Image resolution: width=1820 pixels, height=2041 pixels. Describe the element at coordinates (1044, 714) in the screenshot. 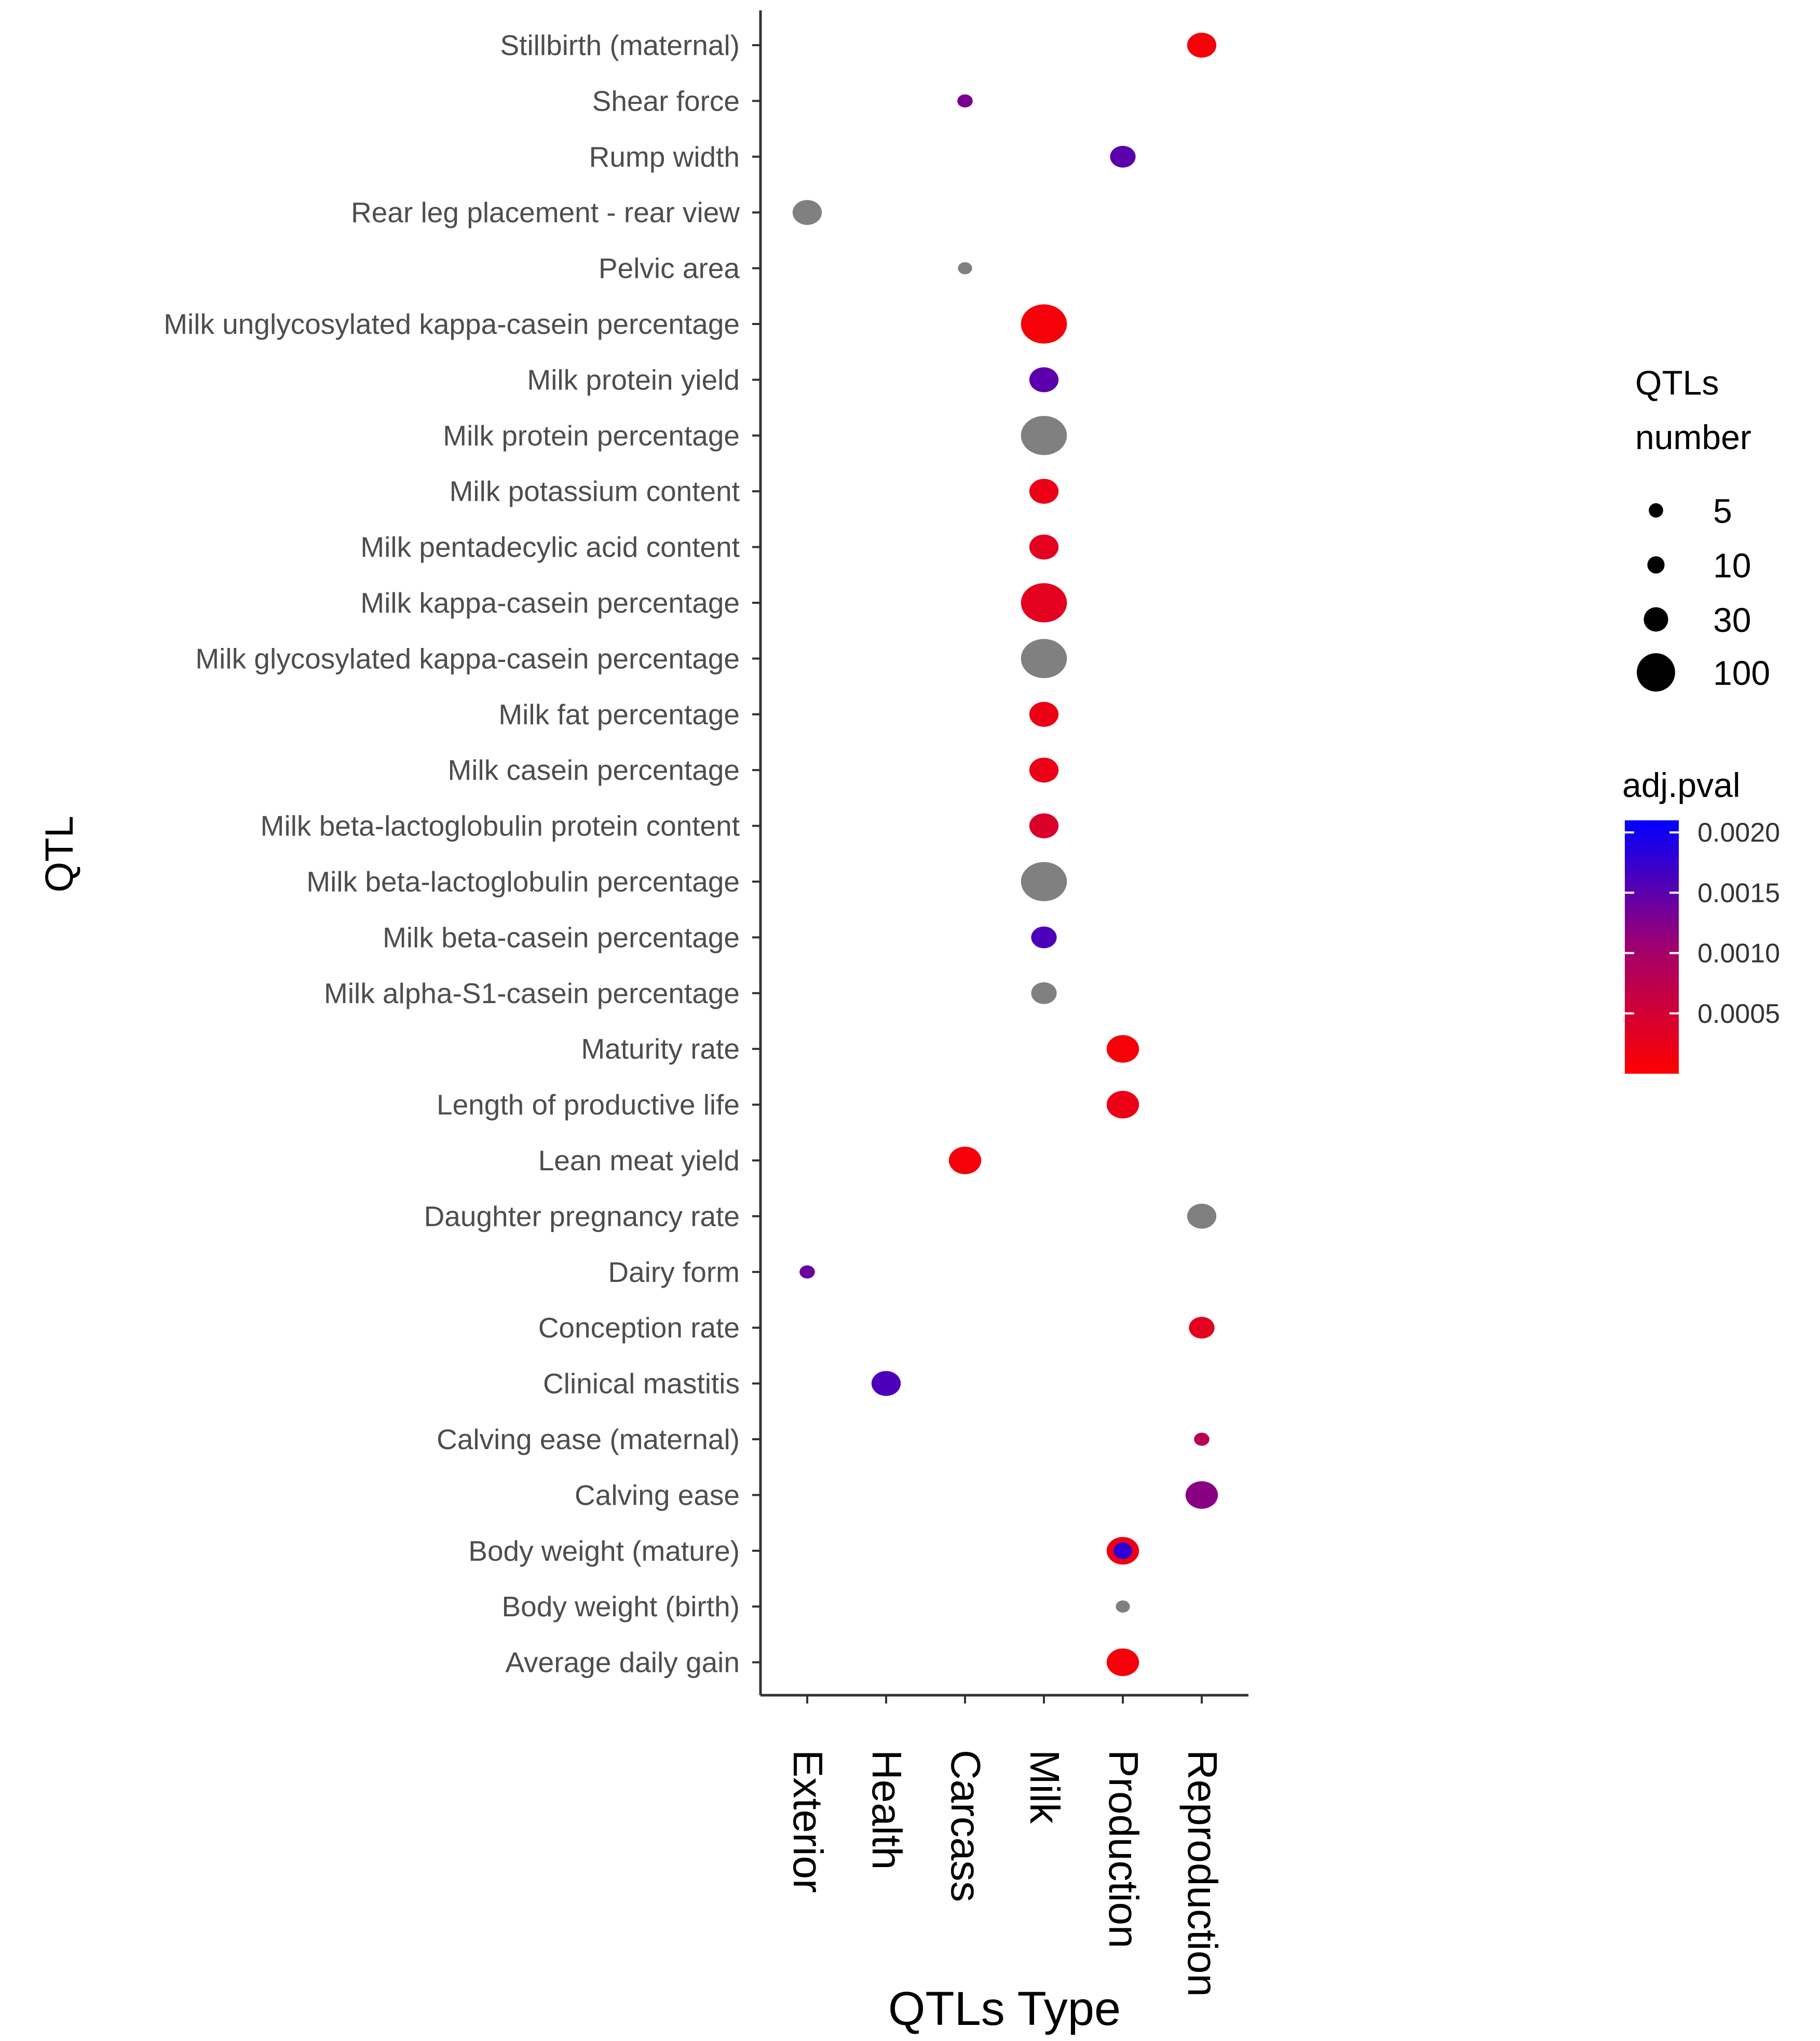

I see `point-milk-fat-percentage` at that location.